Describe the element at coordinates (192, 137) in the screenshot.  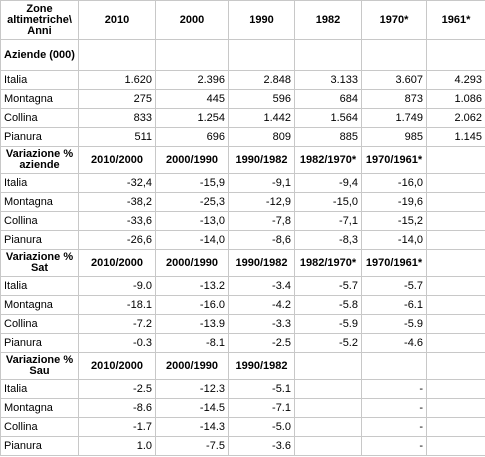
I see `value-cell: 696` at that location.